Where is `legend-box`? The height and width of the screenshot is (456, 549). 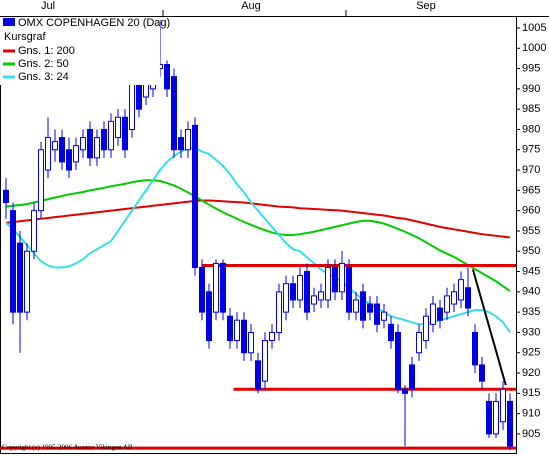
legend-box is located at coordinates (80, 51).